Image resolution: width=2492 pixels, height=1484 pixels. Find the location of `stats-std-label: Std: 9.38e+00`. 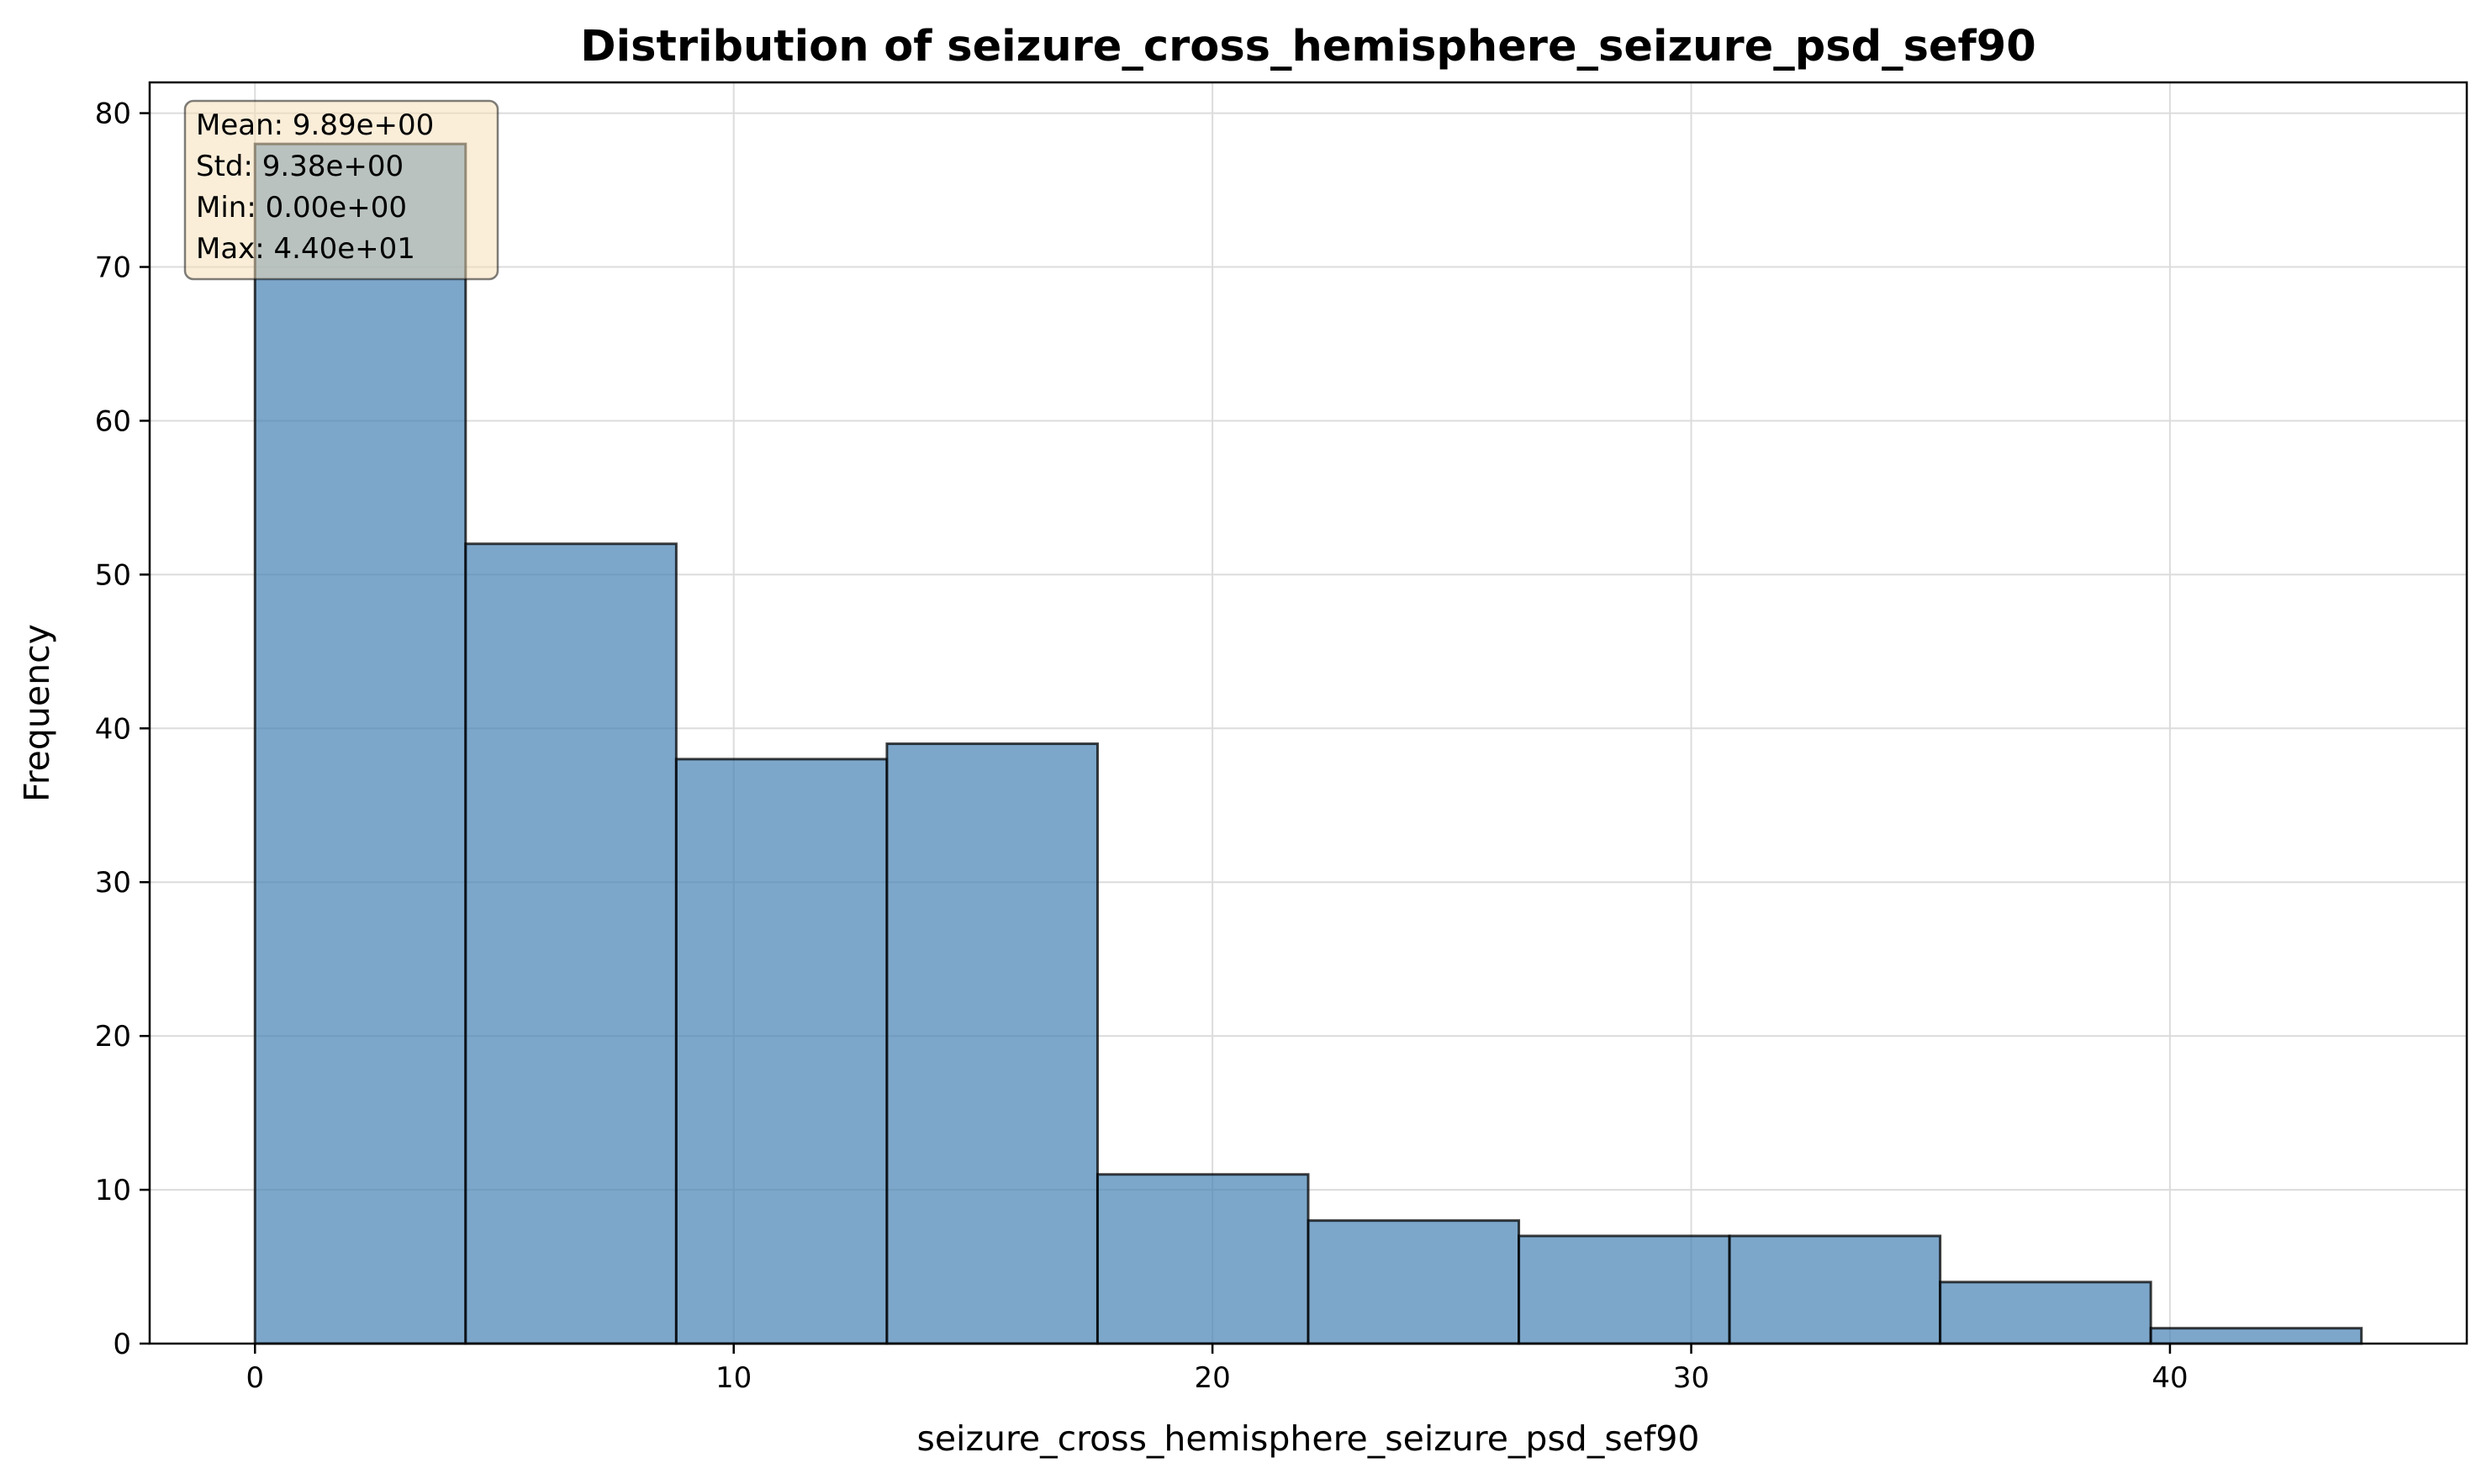

stats-std-label: Std: 9.38e+00 is located at coordinates (300, 166).